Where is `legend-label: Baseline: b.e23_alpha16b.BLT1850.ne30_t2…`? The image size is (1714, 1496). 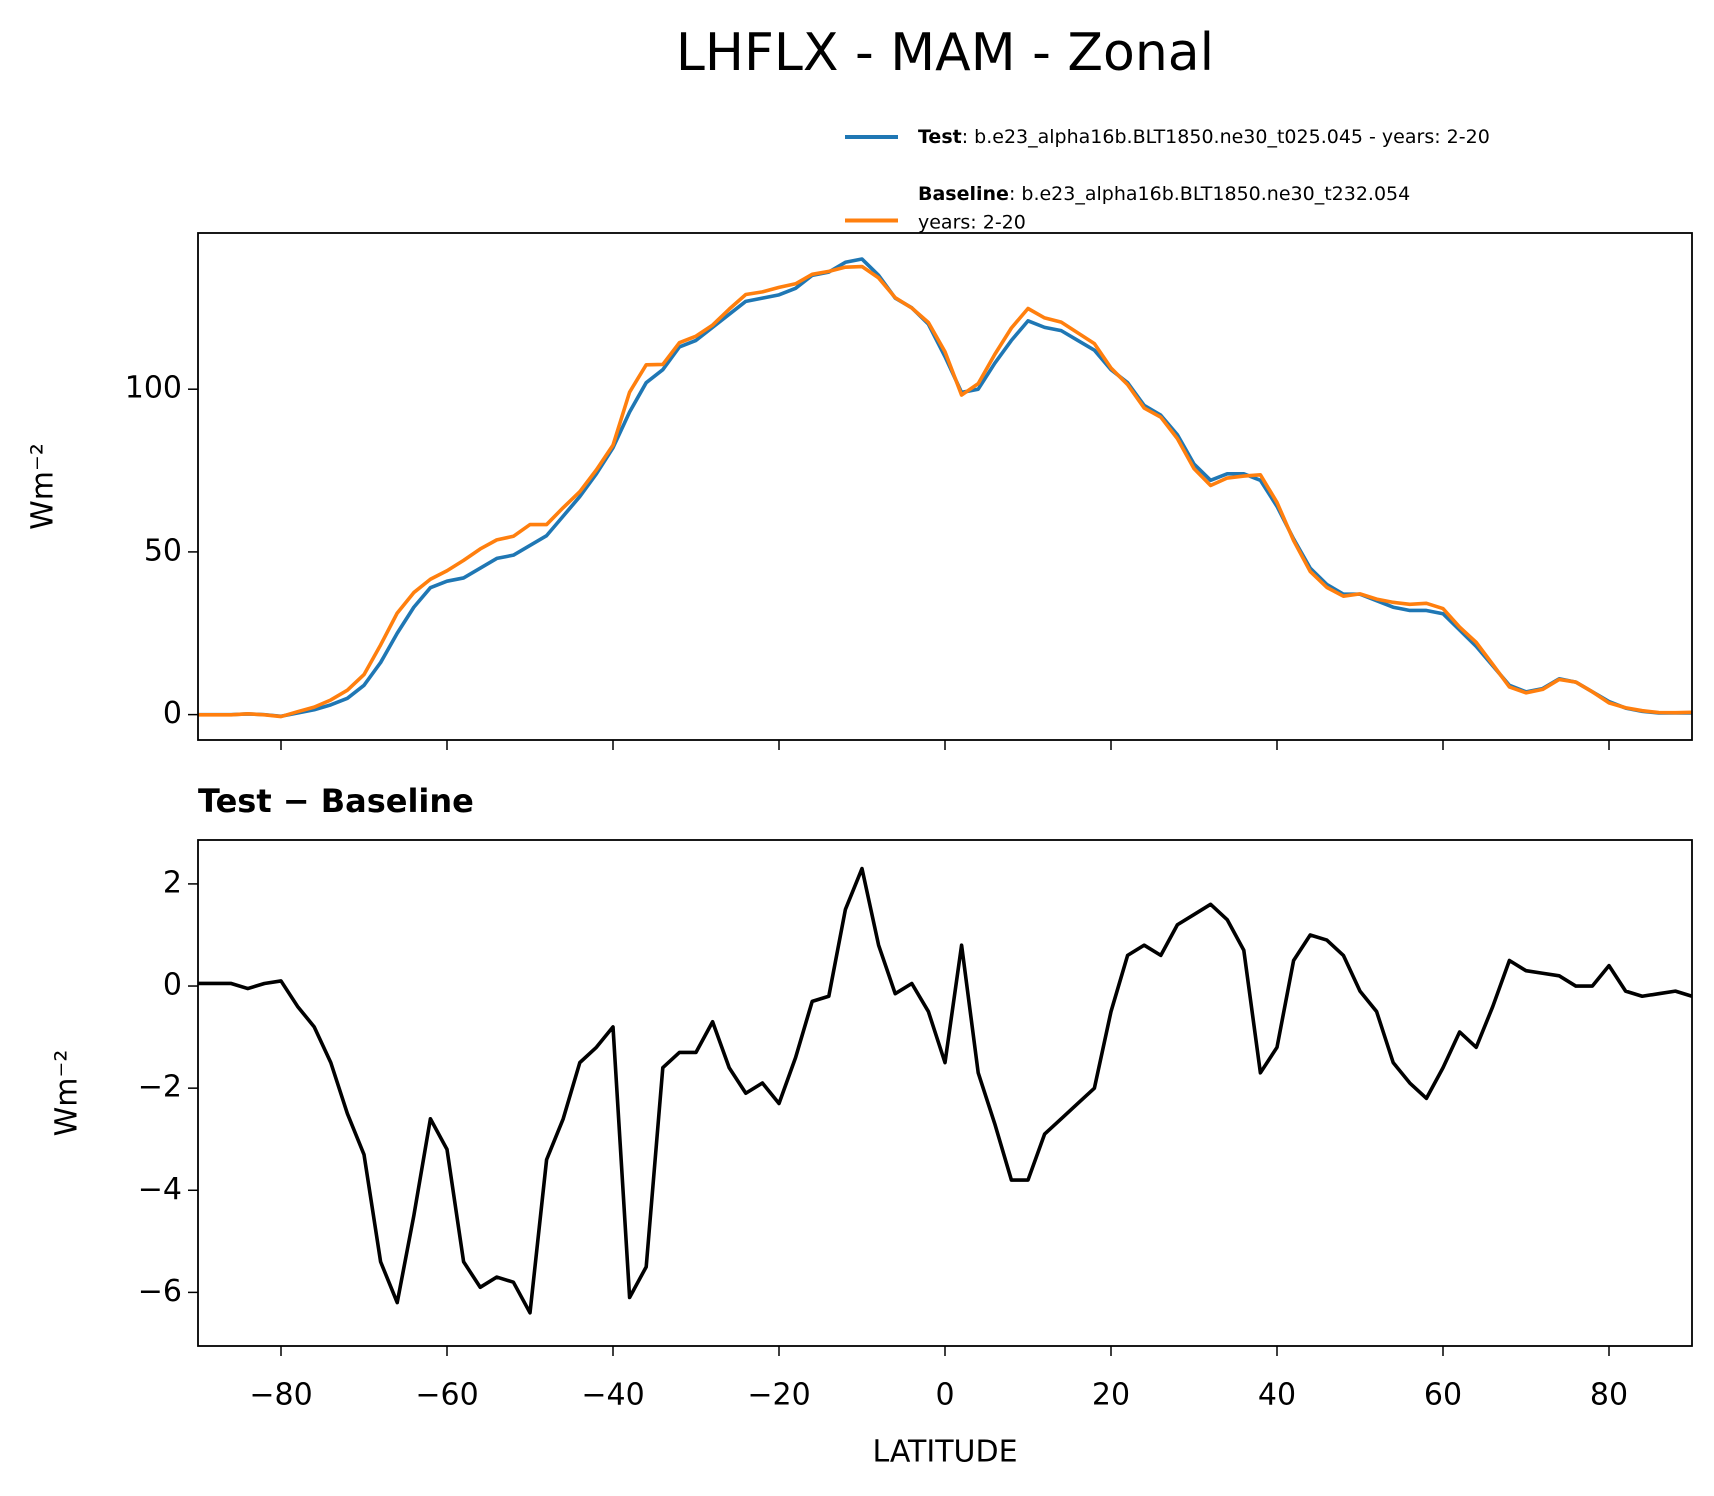 legend-label: Baseline: b.e23_alpha16b.BLT1850.ne30_t2… is located at coordinates (1164, 194).